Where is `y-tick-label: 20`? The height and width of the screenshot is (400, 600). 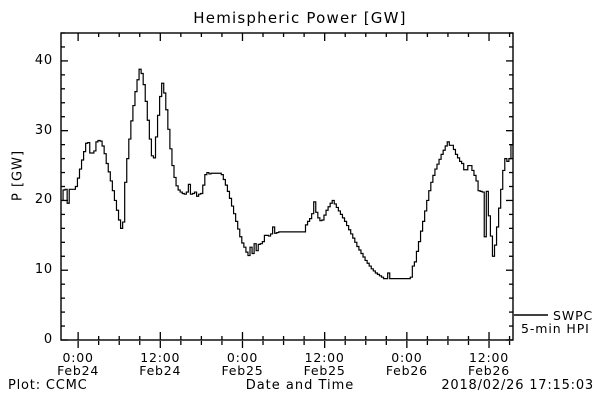
y-tick-label: 20 is located at coordinates (43, 200).